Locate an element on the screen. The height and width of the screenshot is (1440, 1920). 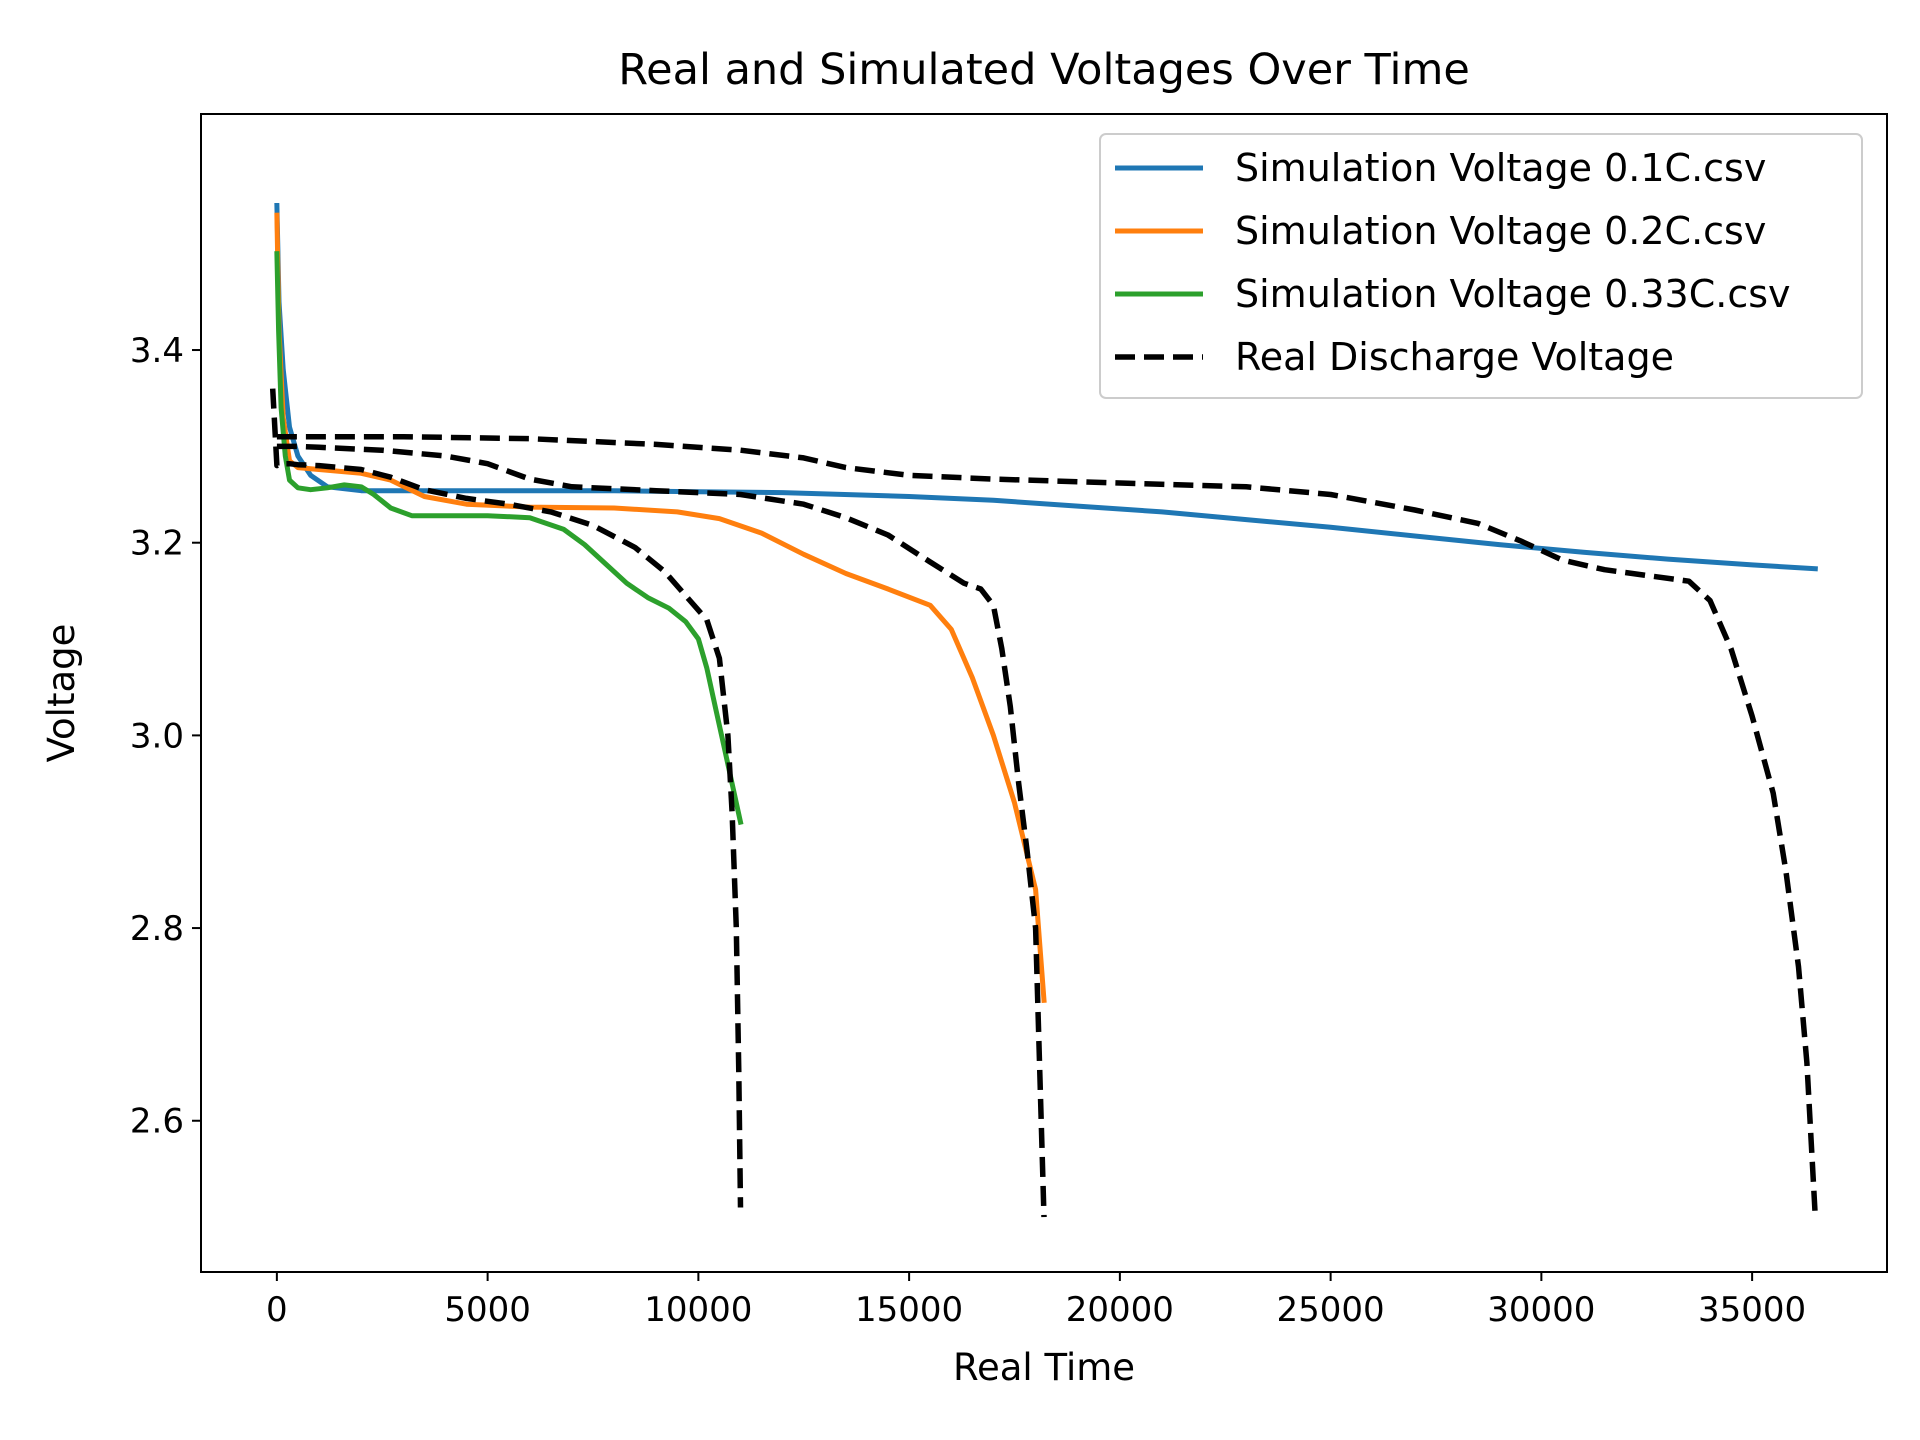
y-tick-label: 2.8 is located at coordinates (157, 929).